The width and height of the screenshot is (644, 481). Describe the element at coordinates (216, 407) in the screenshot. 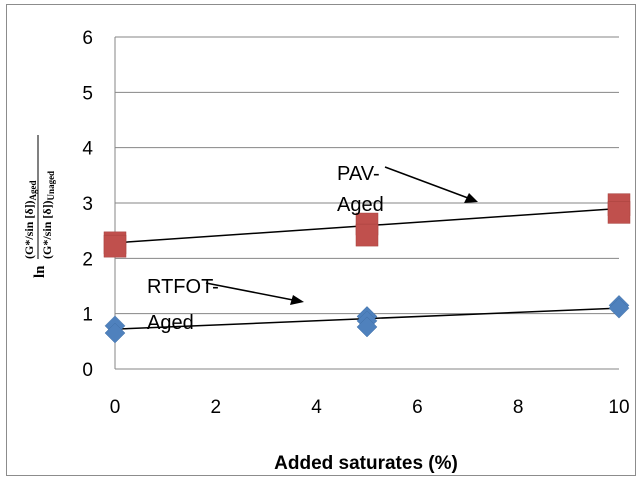

I see `x-tick-2: 2` at that location.